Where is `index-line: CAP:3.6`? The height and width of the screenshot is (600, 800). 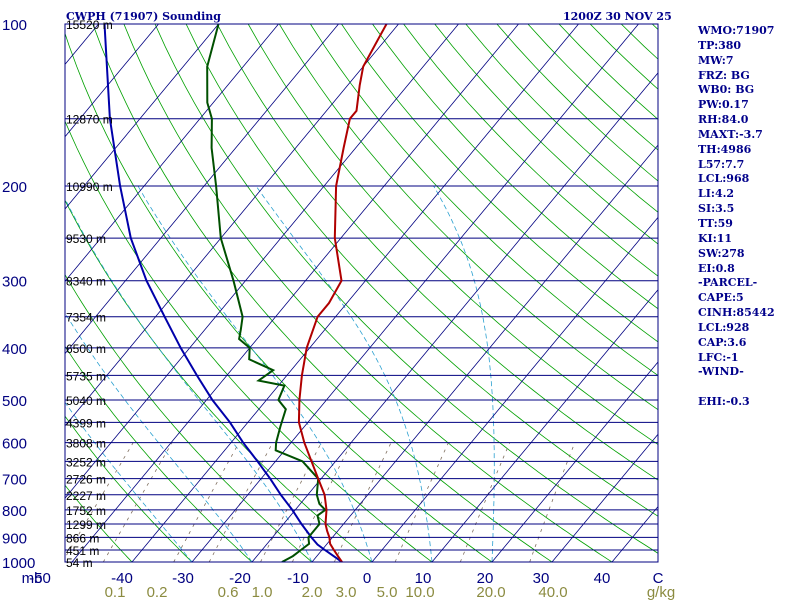
index-line: CAP:3.6 is located at coordinates (722, 342).